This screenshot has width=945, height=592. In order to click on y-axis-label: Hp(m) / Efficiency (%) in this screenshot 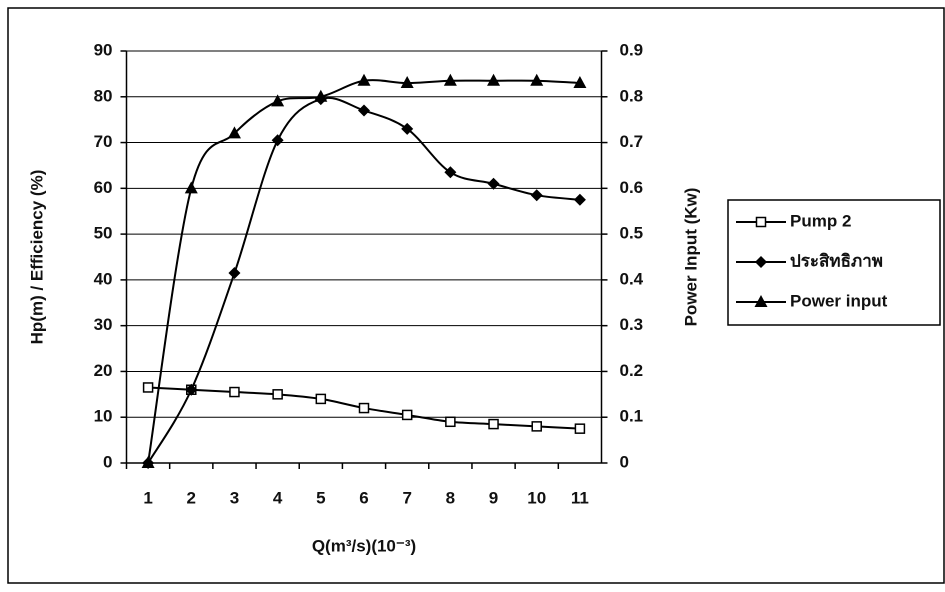, I will do `click(36, 257)`.